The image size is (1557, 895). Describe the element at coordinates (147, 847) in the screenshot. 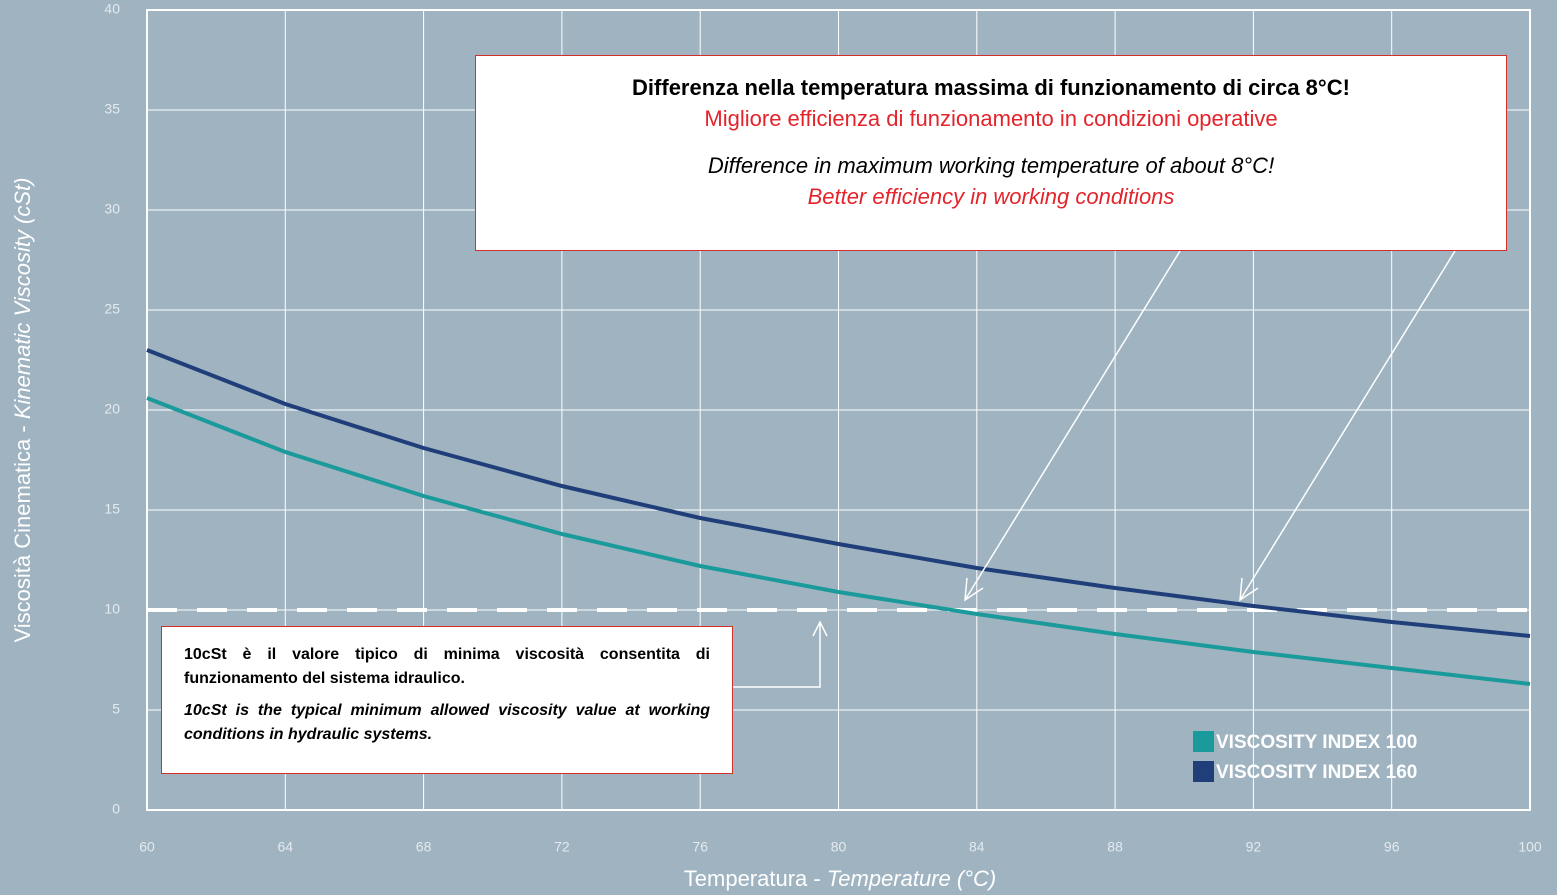

I see `x-tick-label: 60` at that location.